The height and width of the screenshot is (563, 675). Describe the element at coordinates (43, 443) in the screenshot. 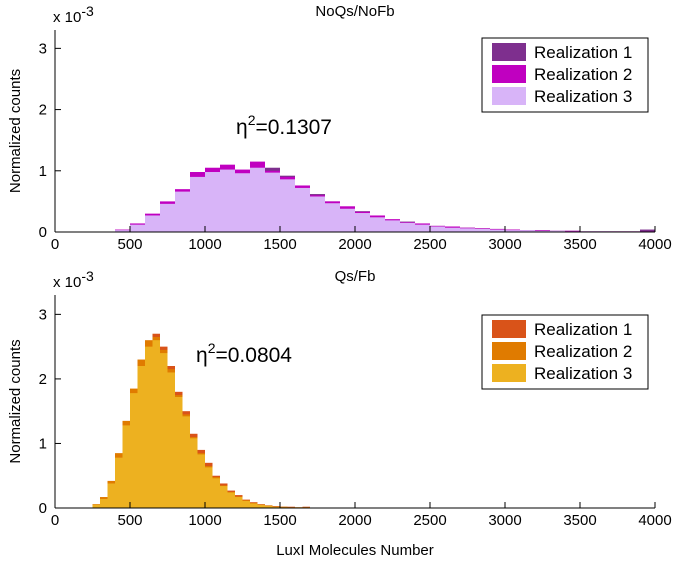

I see `y-tick-label: 1` at that location.